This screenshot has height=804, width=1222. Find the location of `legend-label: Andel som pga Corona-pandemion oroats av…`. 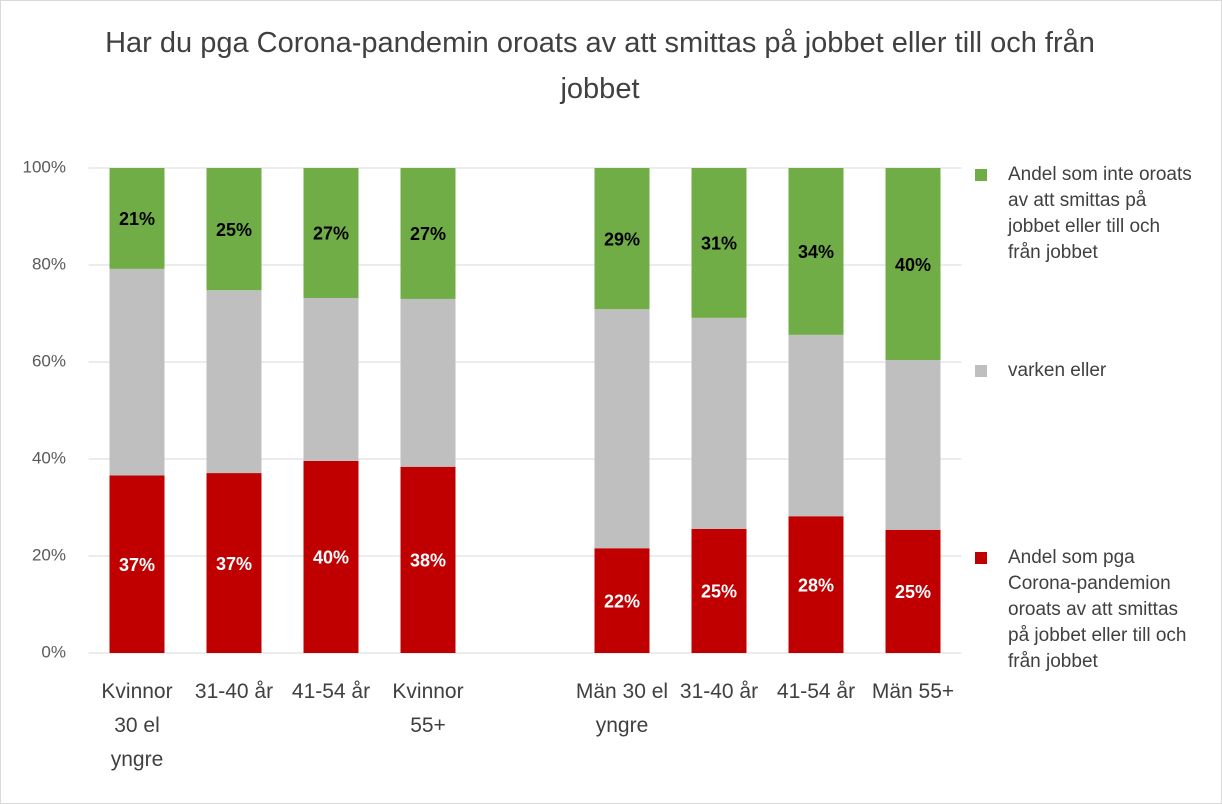

legend-label: Andel som pga Corona-pandemion oroats av… is located at coordinates (1097, 609).